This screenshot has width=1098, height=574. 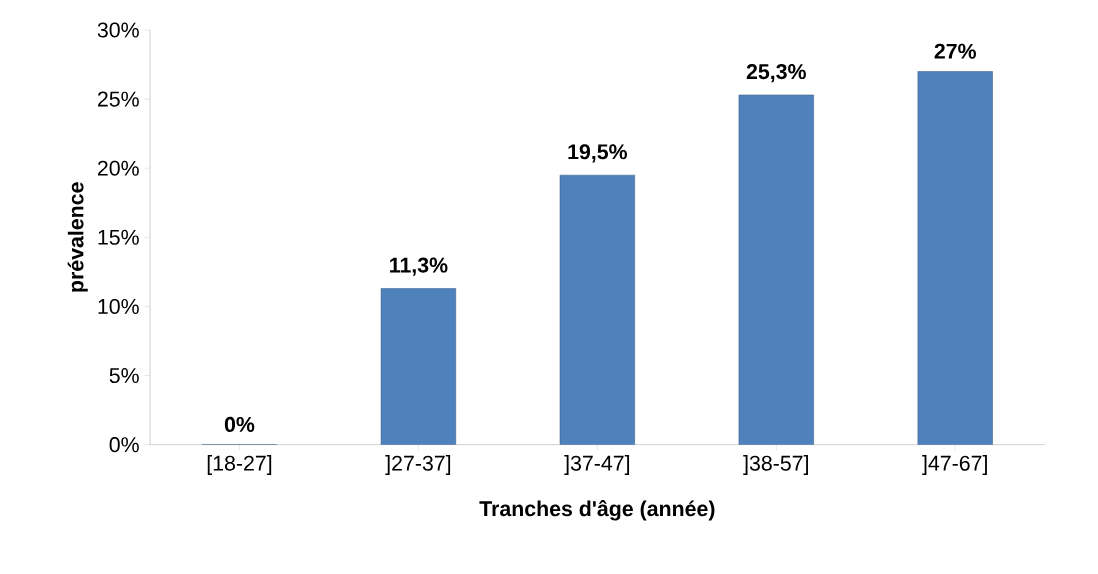 I want to click on x-tick-label: ]38-57], so click(x=775, y=465).